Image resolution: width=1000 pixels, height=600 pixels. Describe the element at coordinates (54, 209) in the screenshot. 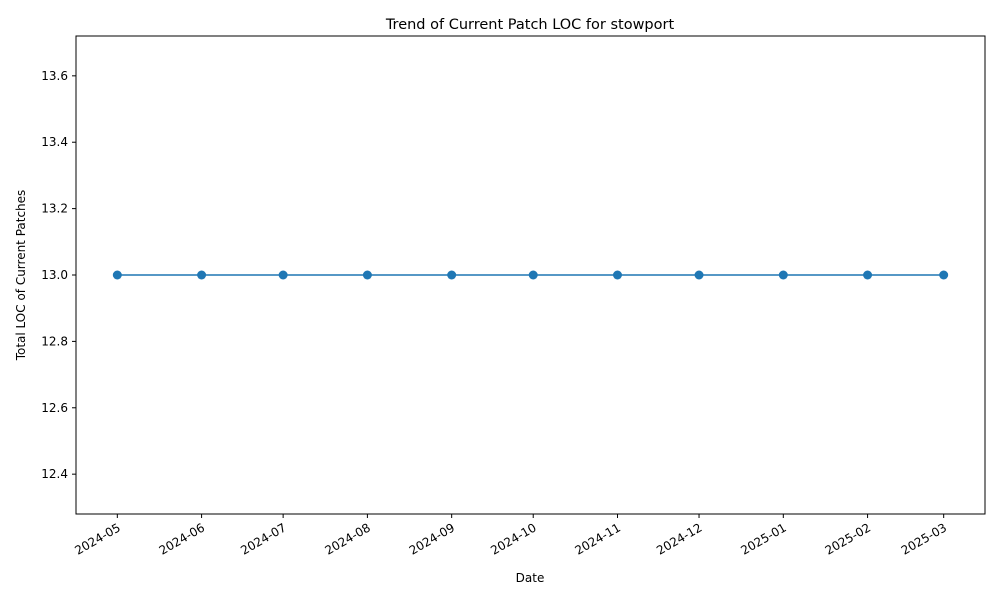

I see `y-tick-label: 13.2` at that location.